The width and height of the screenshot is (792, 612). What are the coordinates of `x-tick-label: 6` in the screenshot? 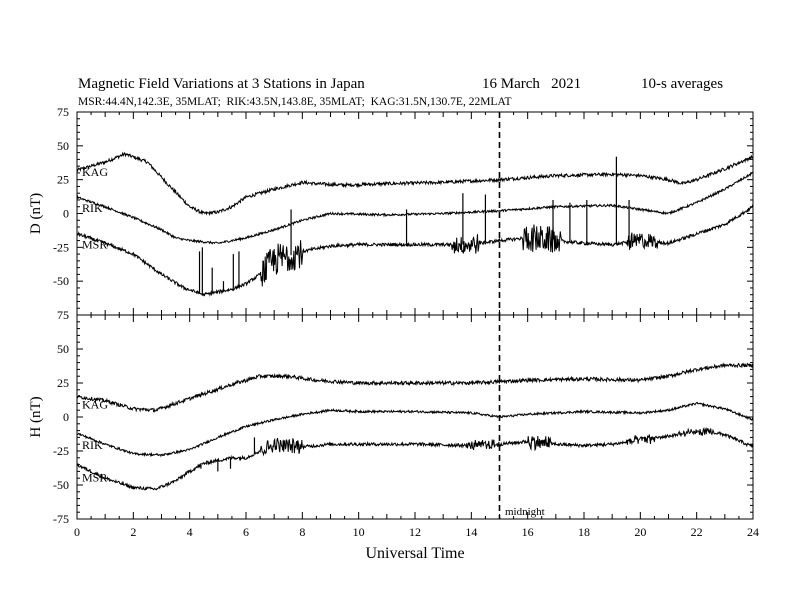 It's located at (246, 532).